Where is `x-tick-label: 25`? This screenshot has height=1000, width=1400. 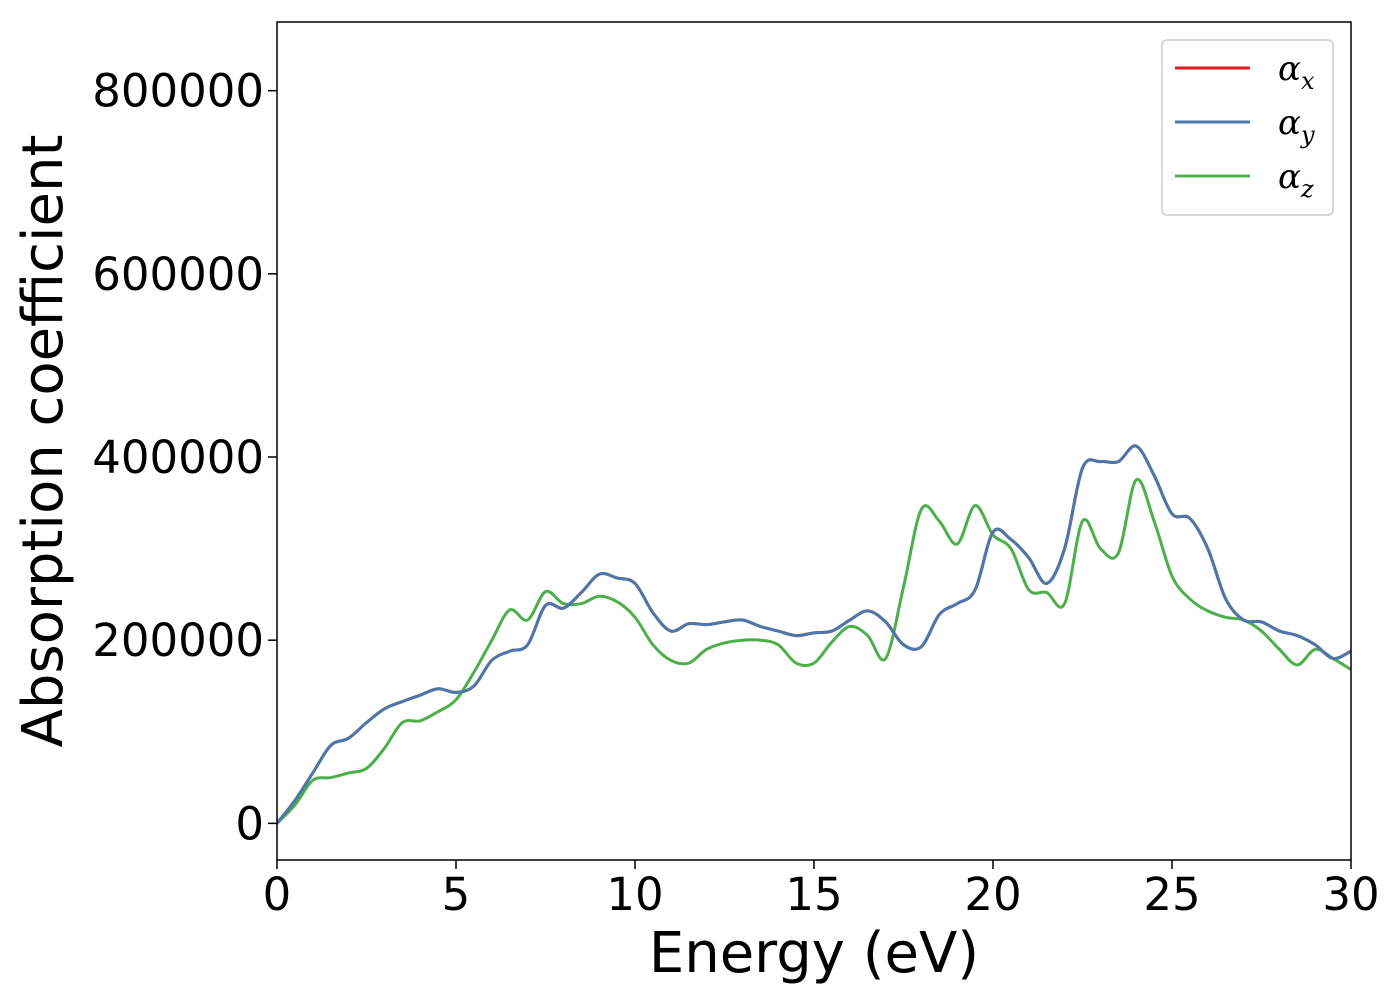
x-tick-label: 25 is located at coordinates (1171, 894).